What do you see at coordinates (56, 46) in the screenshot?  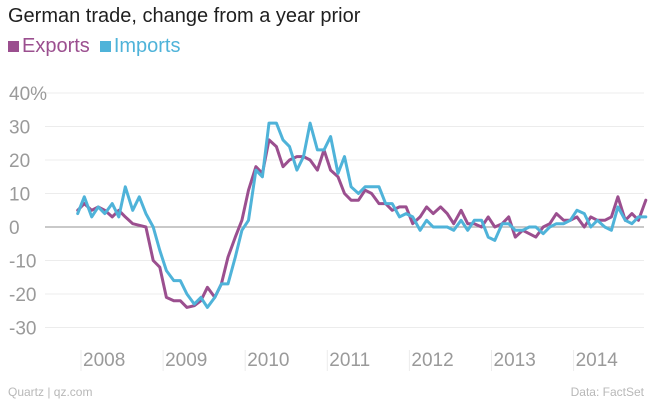 I see `legend-label-exports: Exports` at bounding box center [56, 46].